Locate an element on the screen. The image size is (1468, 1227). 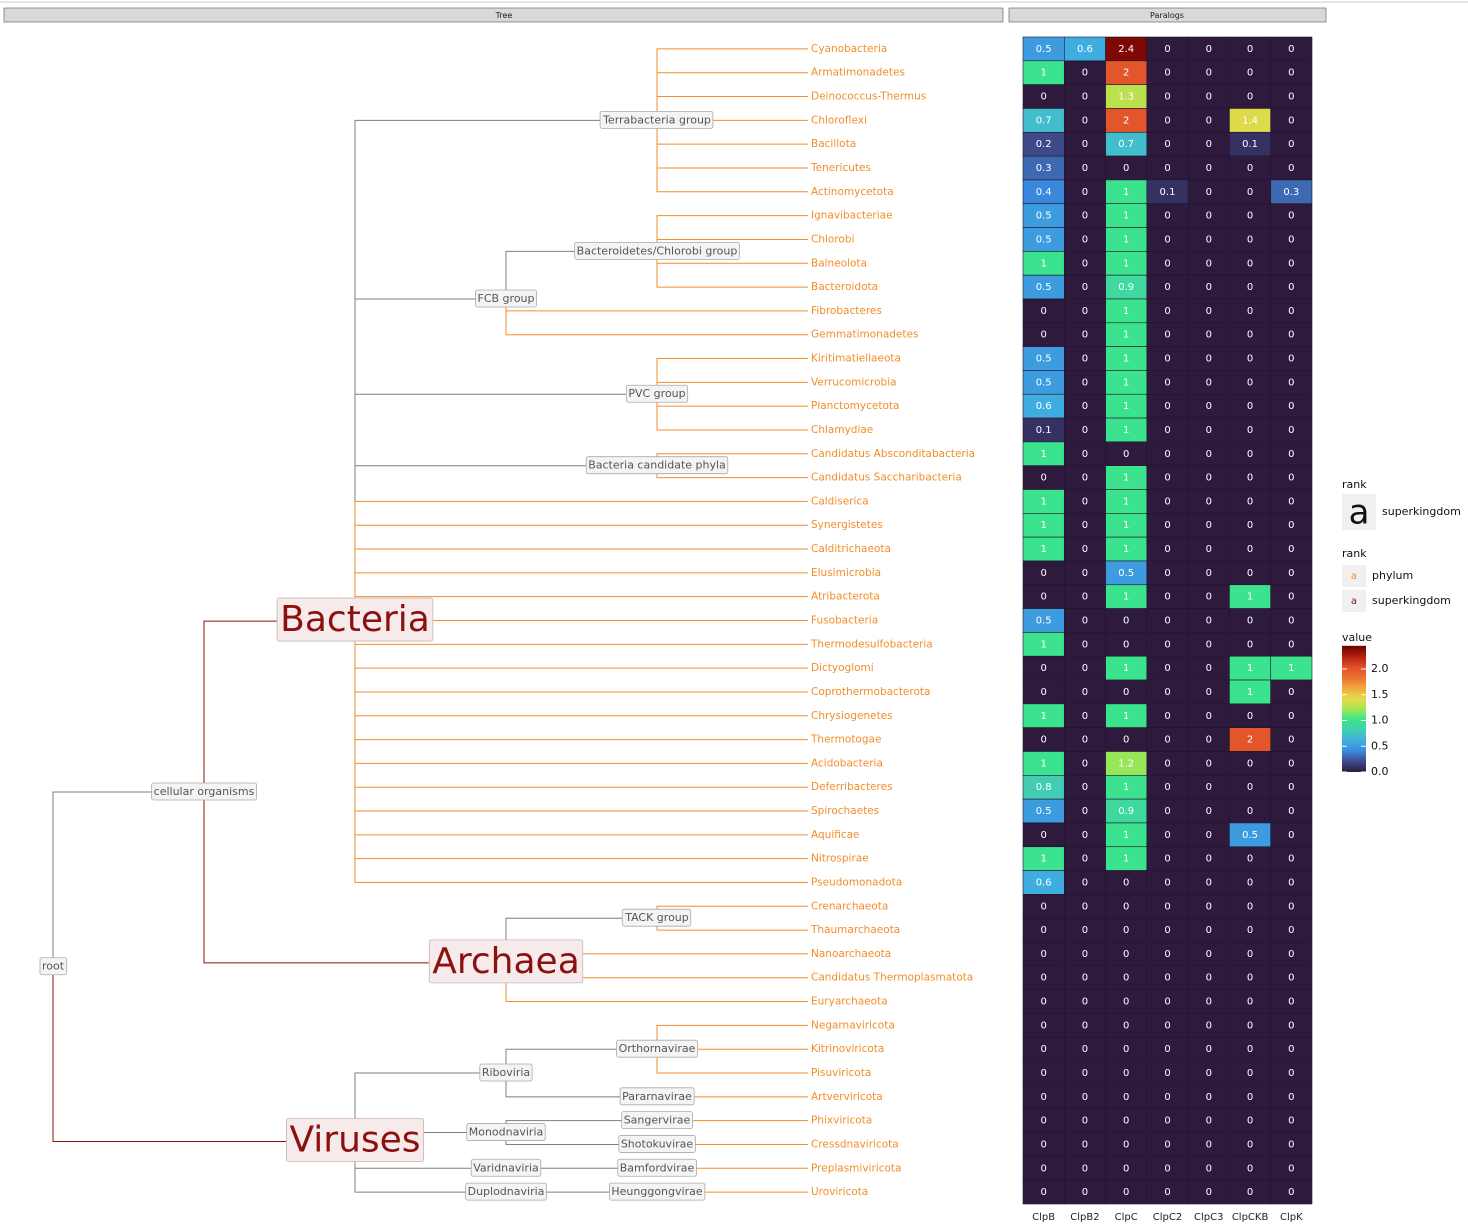
node-label: Bamfordvirae is located at coordinates (657, 1167).